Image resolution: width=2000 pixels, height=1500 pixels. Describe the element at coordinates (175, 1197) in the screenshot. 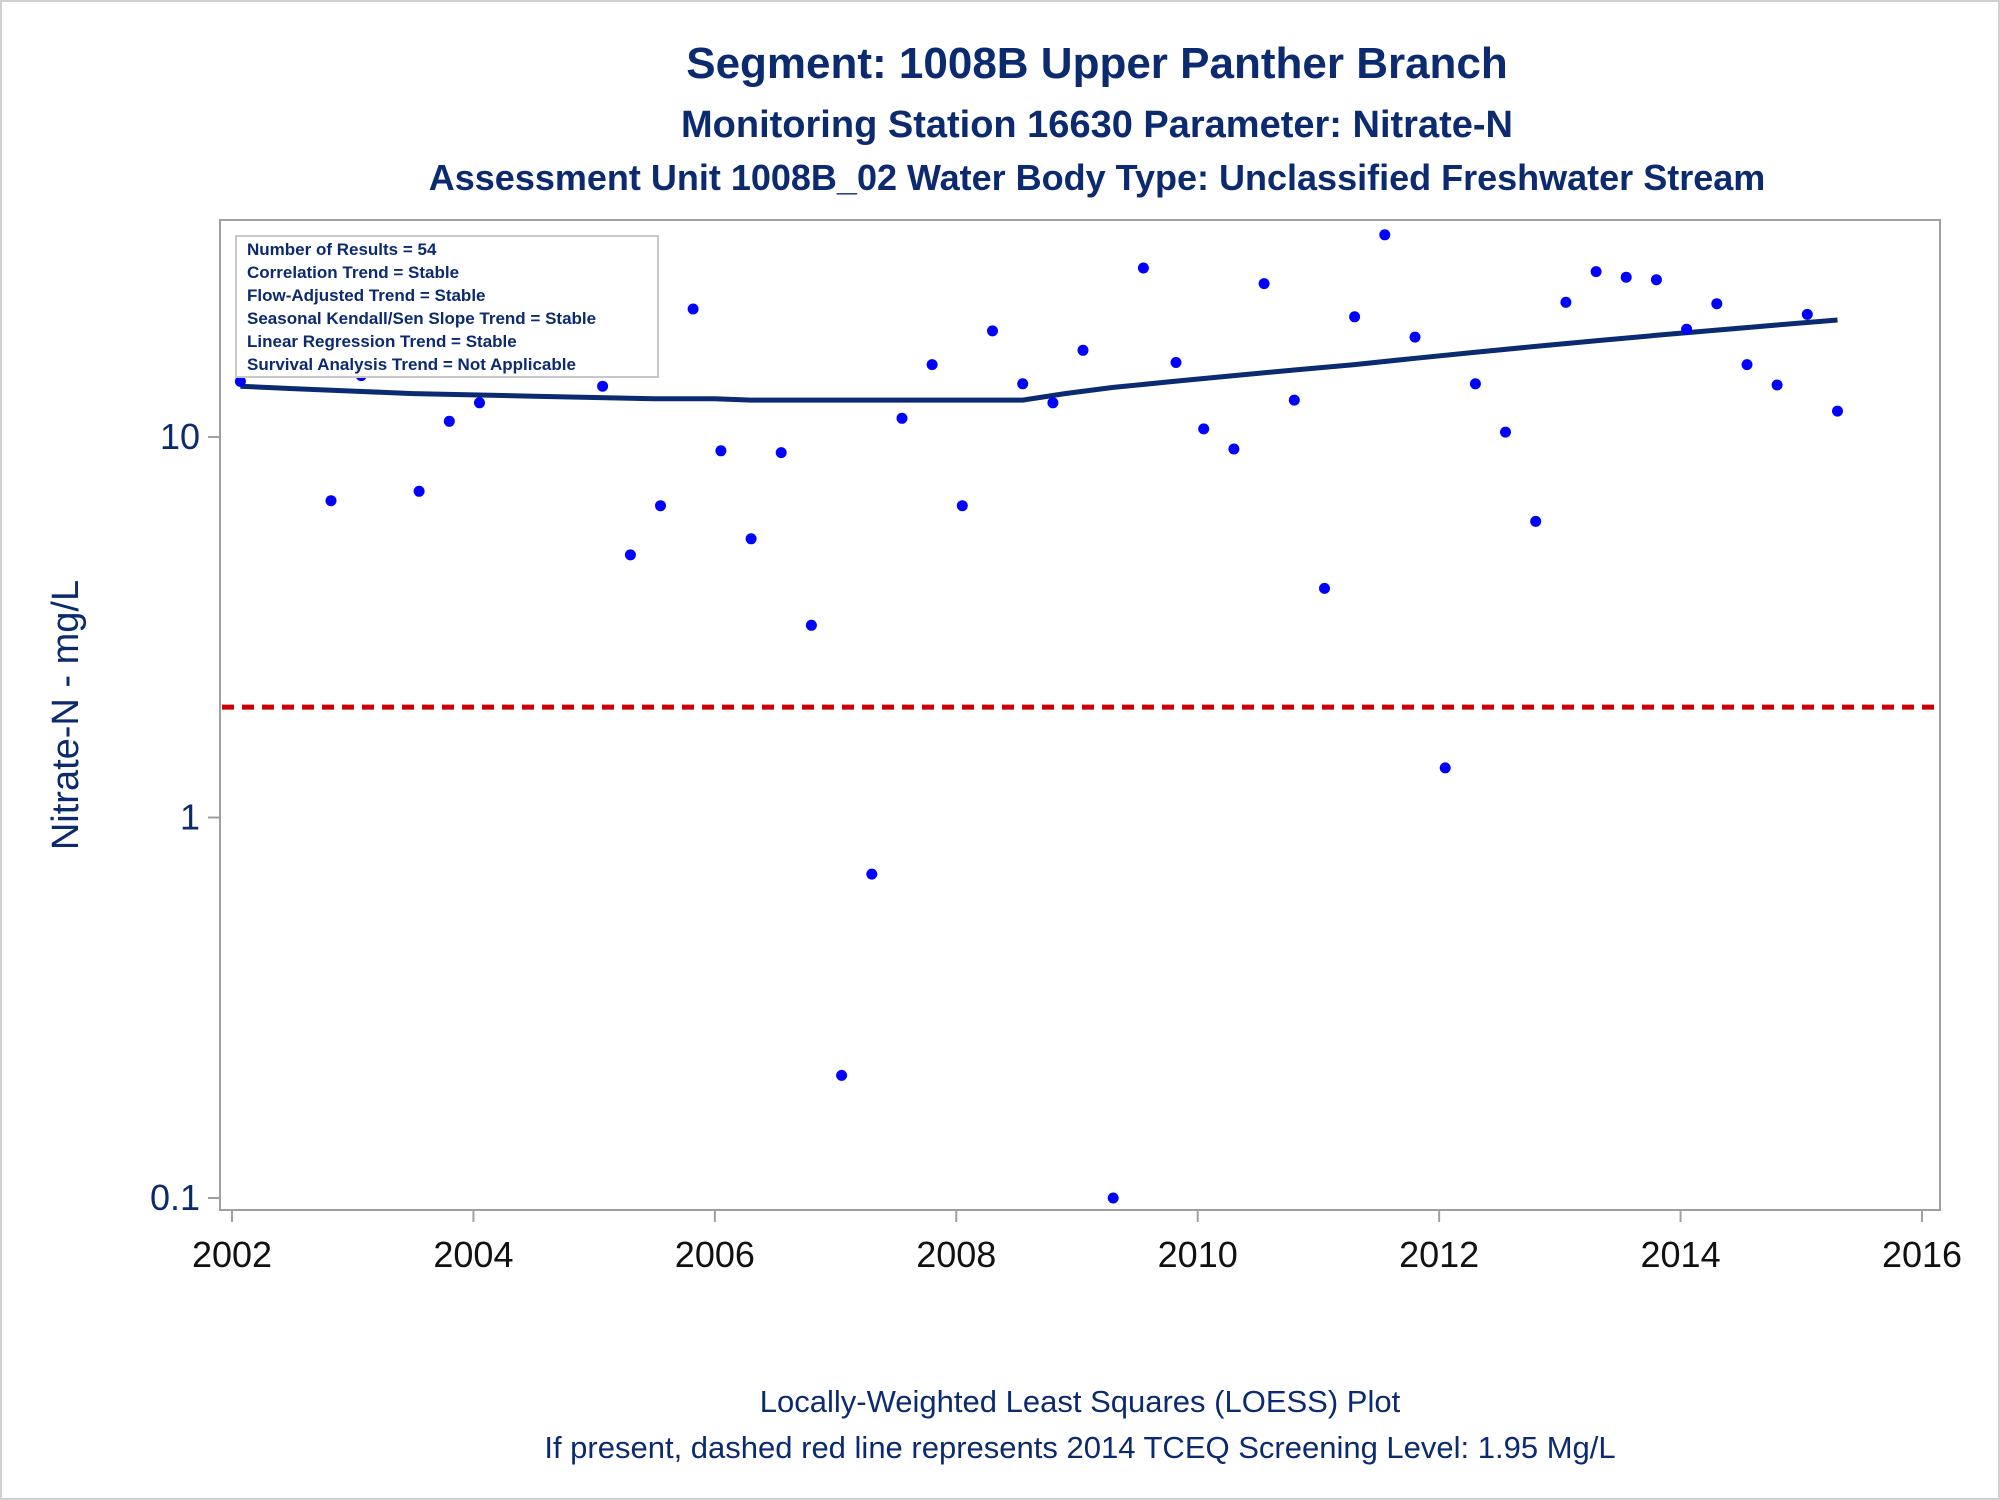

I see `y-tick-label: 0.1` at that location.